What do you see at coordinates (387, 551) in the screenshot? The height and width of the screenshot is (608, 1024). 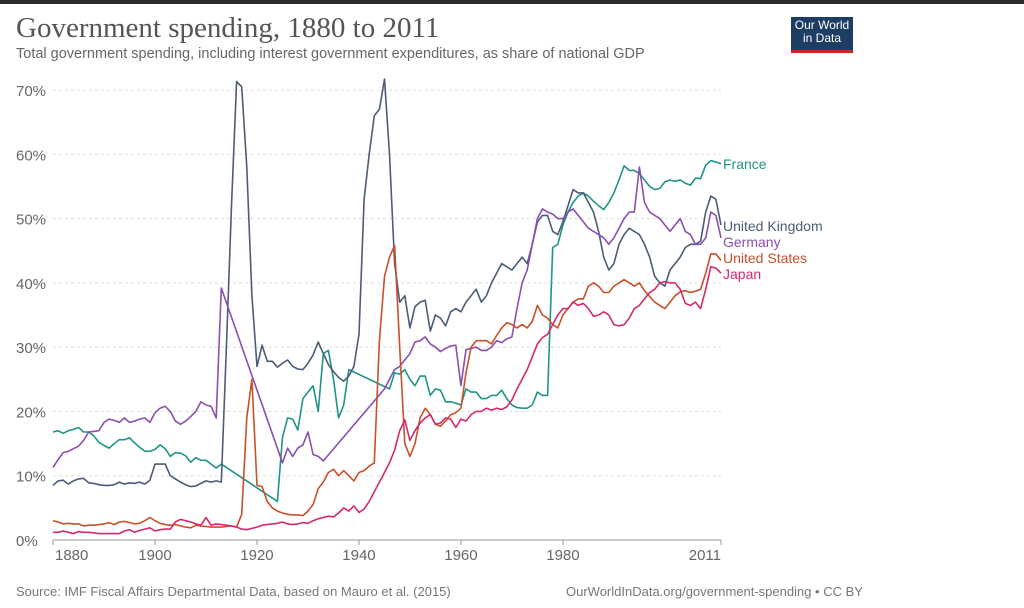 I see `x-axis: 1880 1900 1920 1940 1960 1980 2011` at bounding box center [387, 551].